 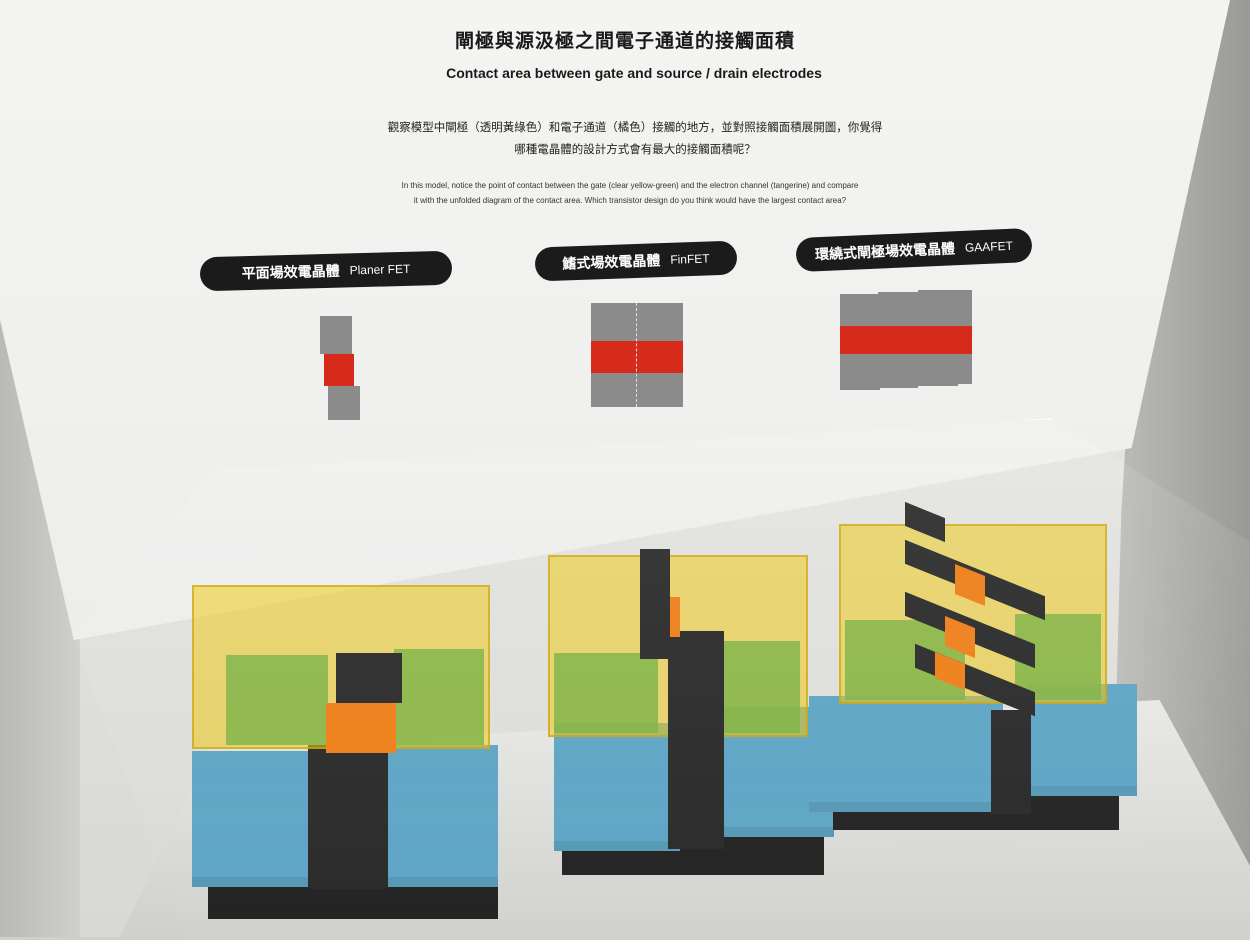 What do you see at coordinates (348, 817) in the screenshot?
I see `planar-gate-stem` at bounding box center [348, 817].